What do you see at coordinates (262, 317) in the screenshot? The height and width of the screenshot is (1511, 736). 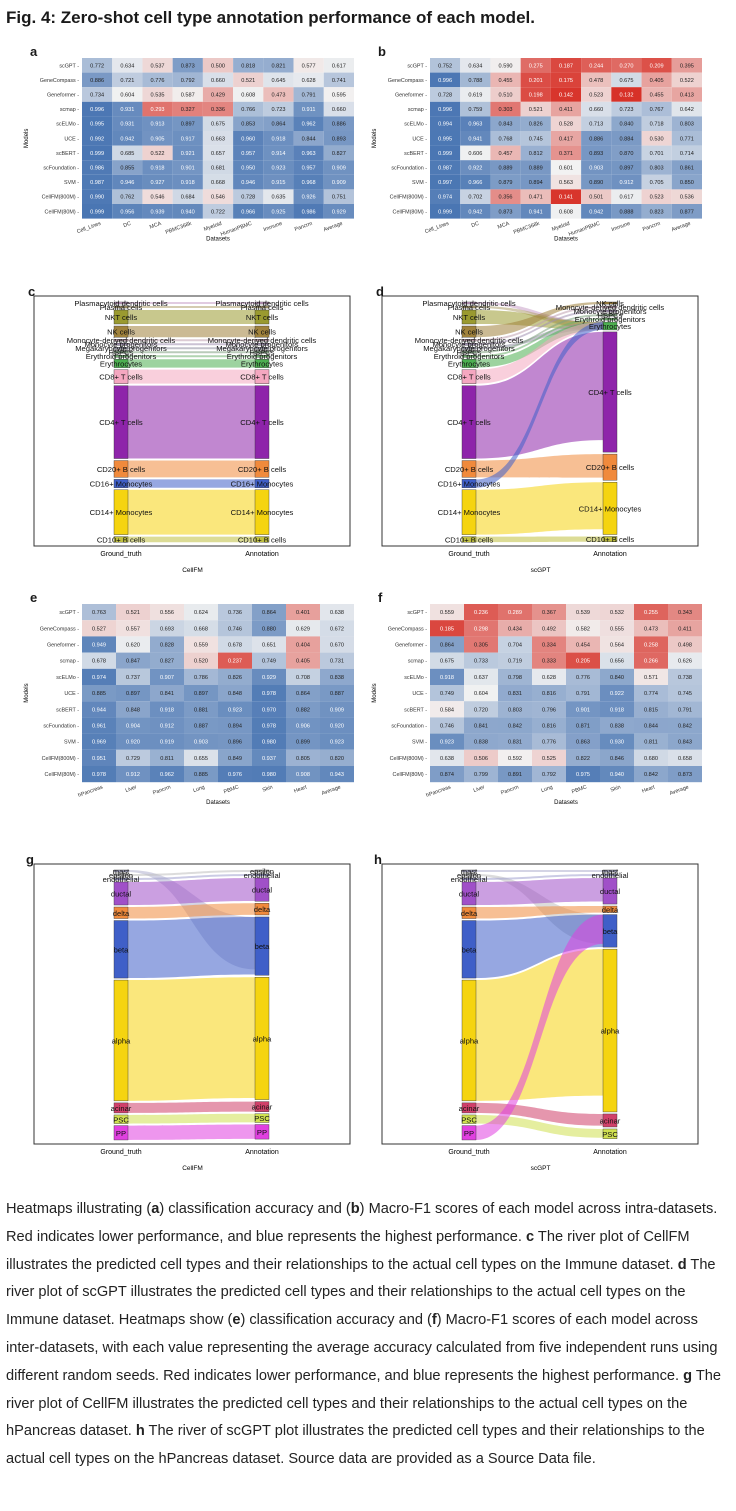 I see `river-node-label: NKT cells` at bounding box center [262, 317].